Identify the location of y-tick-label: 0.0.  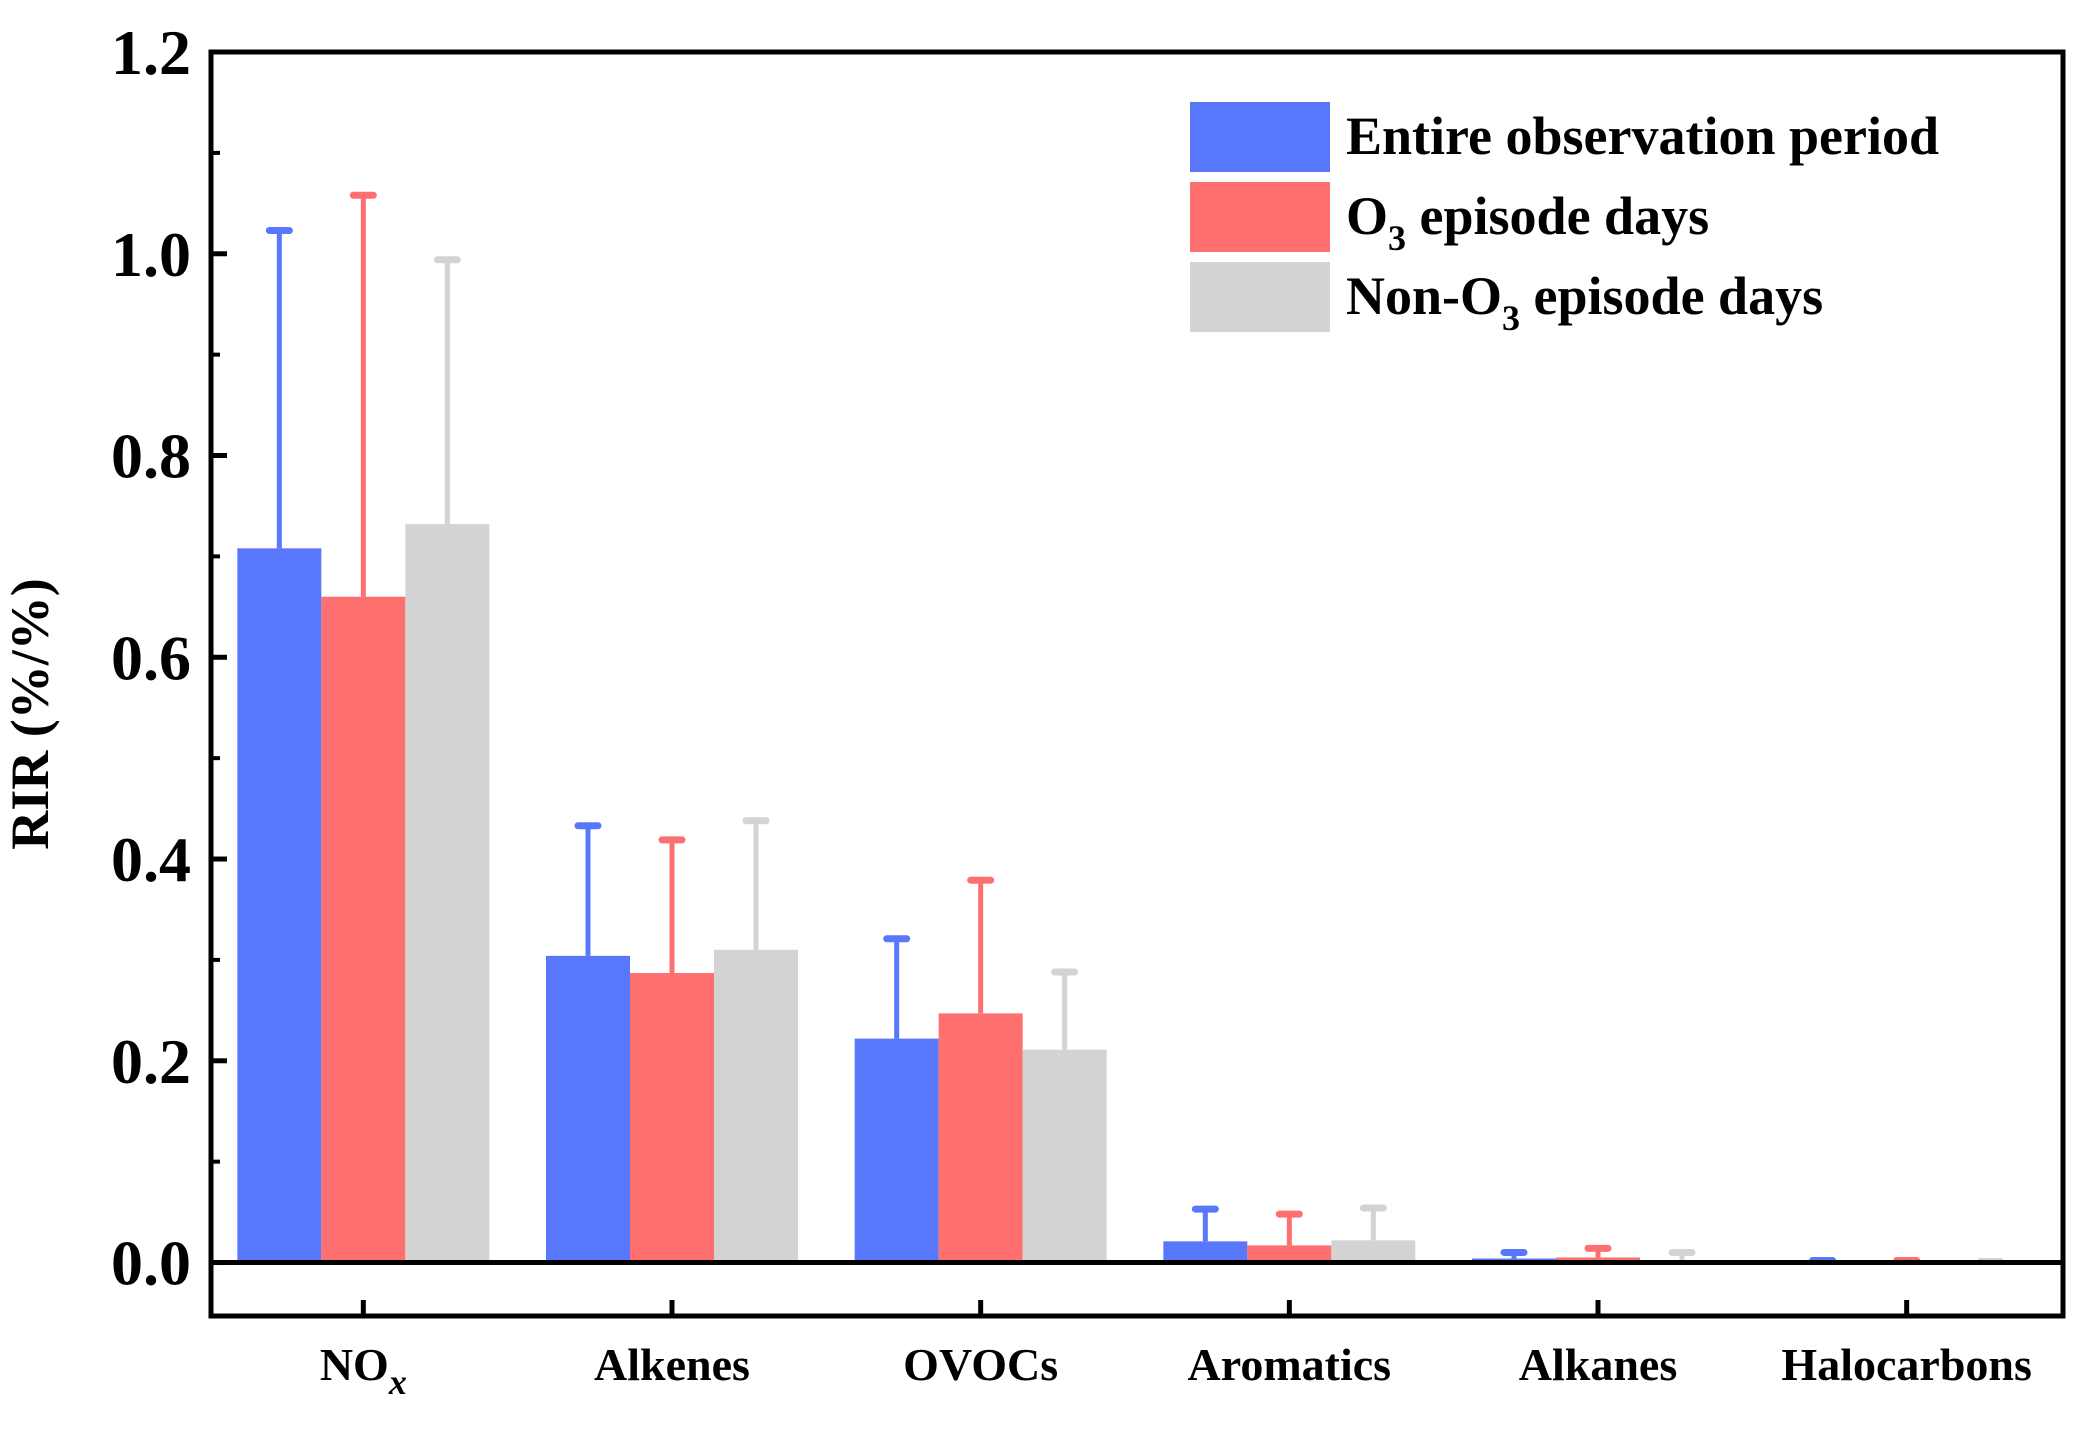
(151, 1263).